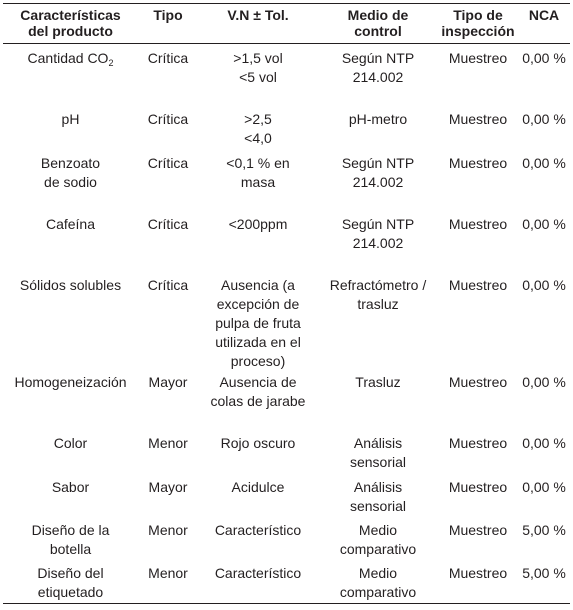 This screenshot has width=573, height=610. Describe the element at coordinates (378, 382) in the screenshot. I see `cell-medio: Trasluz` at that location.